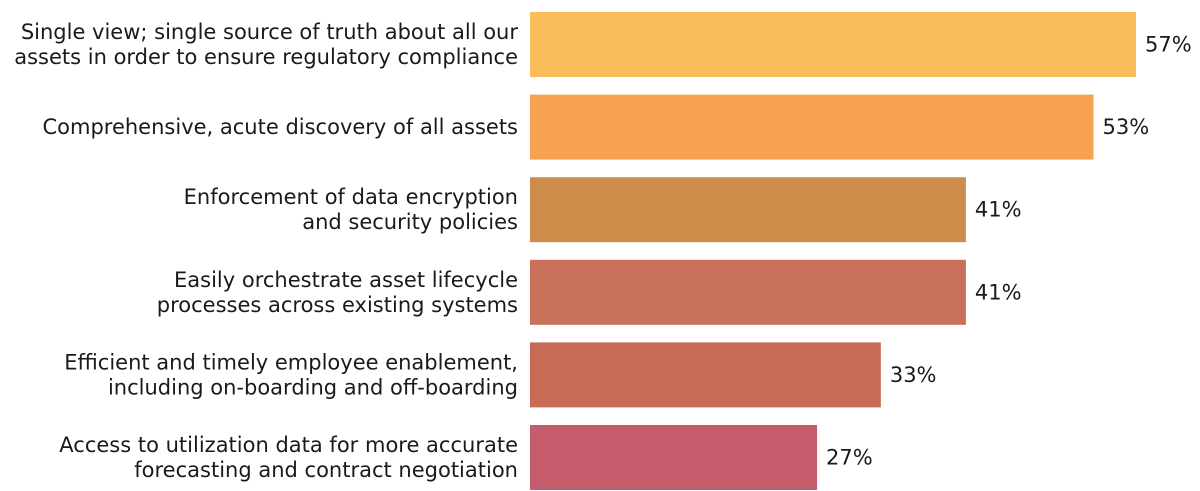 This screenshot has width=1200, height=491. Describe the element at coordinates (998, 292) in the screenshot. I see `value-label-4: 41%` at that location.